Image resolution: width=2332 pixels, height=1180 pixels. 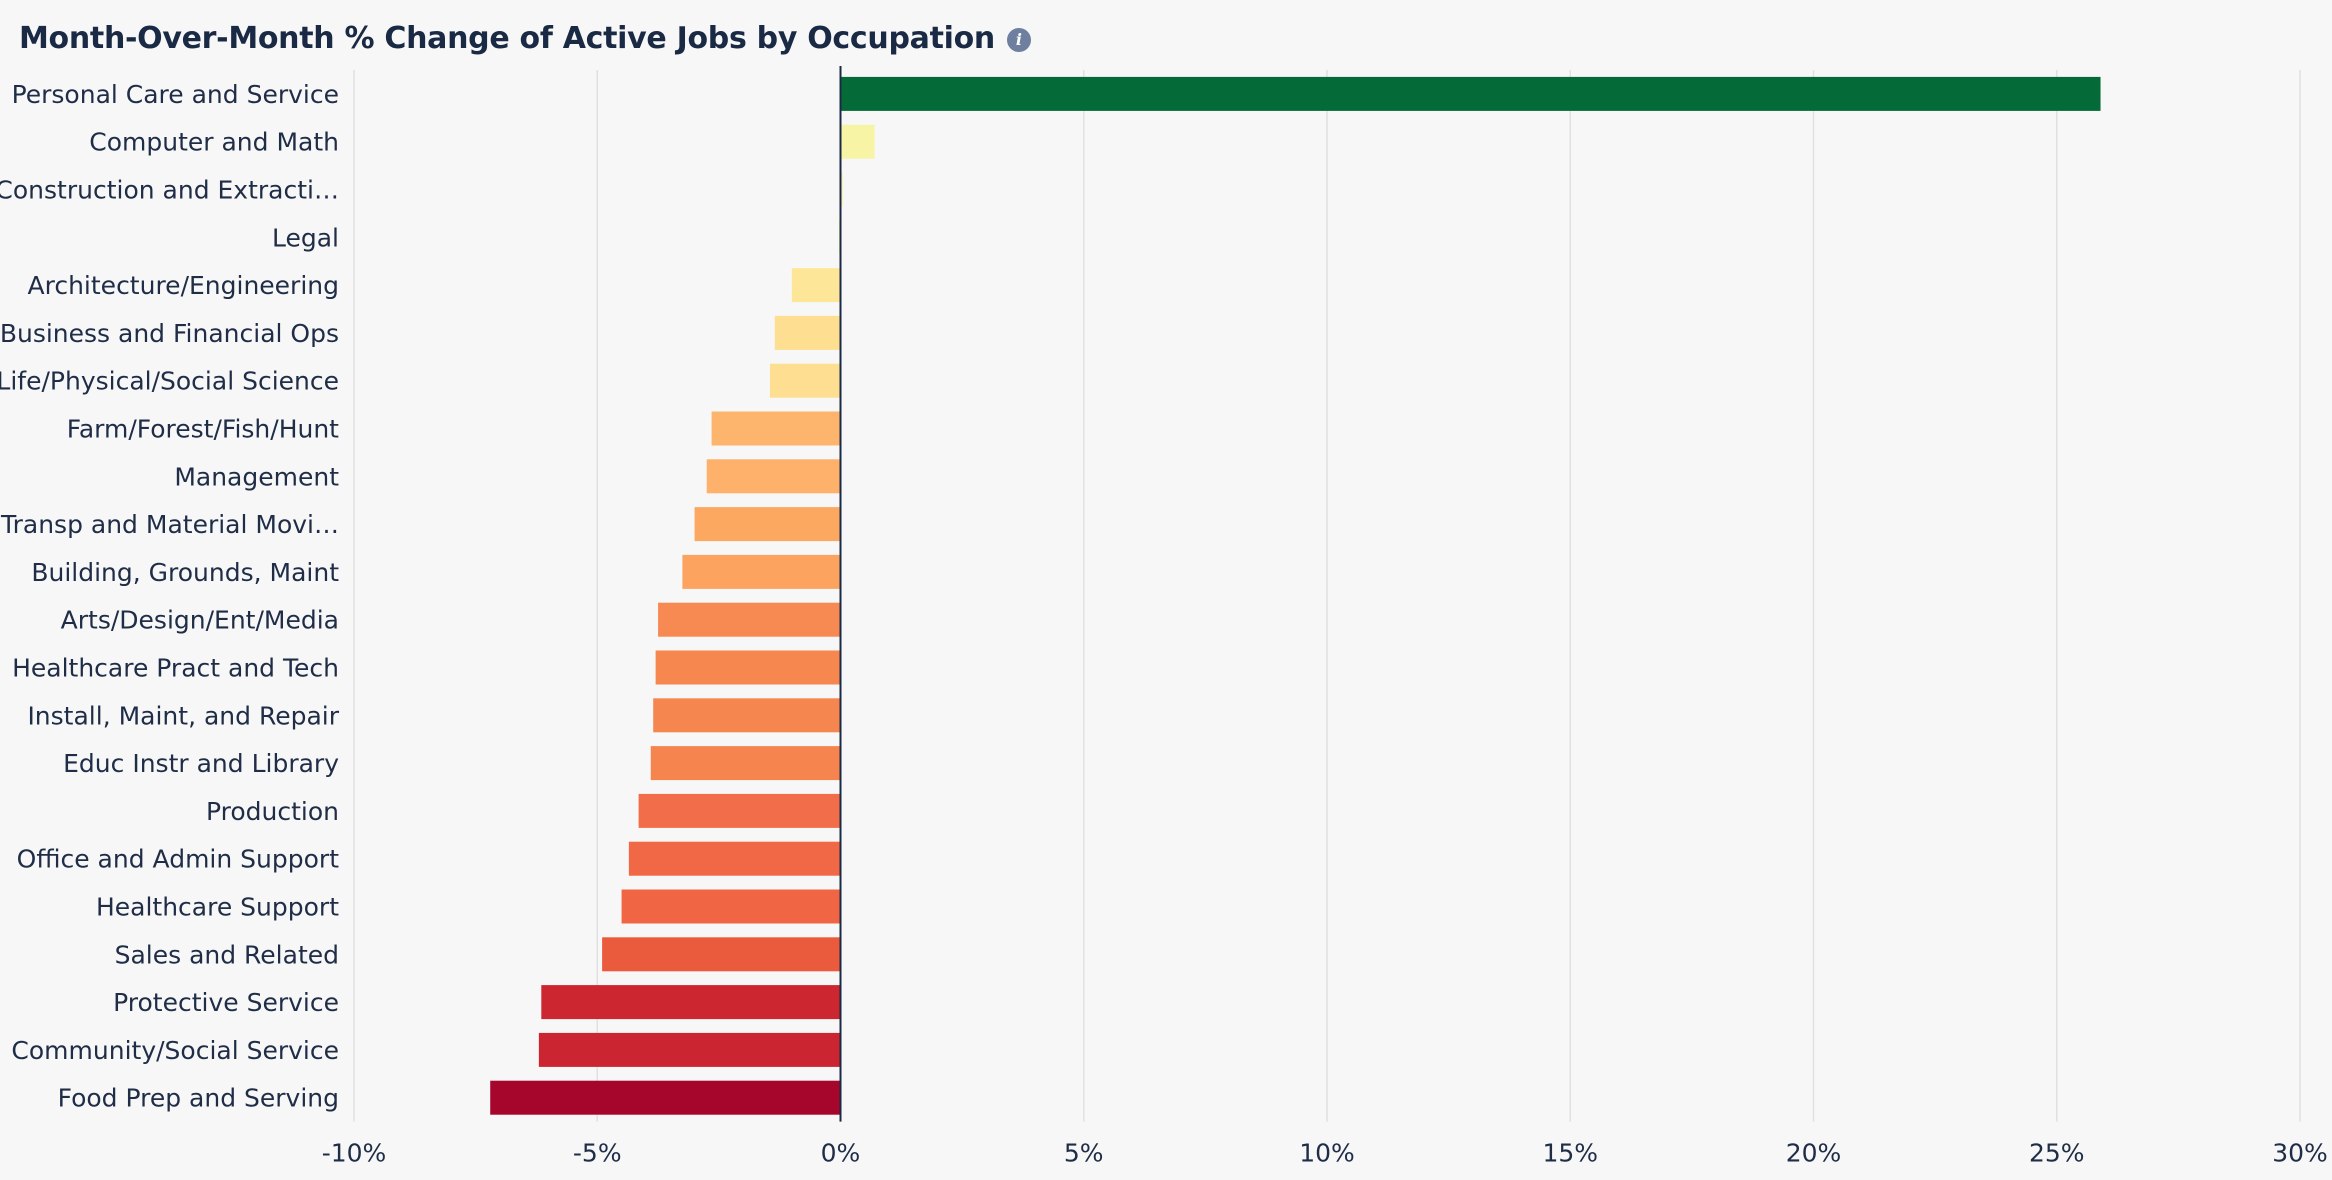 What do you see at coordinates (305, 237) in the screenshot?
I see `category-label: Legal` at bounding box center [305, 237].